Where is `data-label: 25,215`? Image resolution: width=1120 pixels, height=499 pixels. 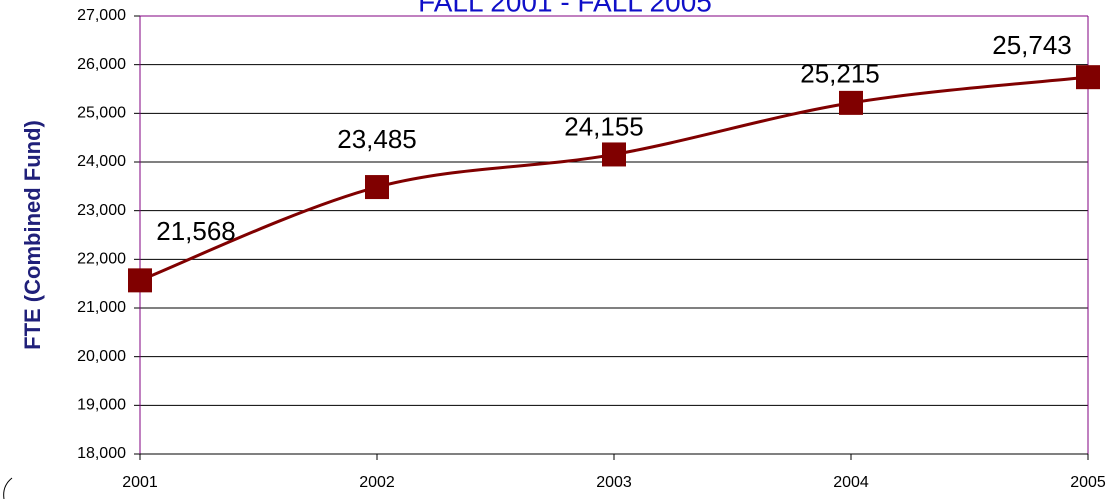
data-label: 25,215 is located at coordinates (840, 74).